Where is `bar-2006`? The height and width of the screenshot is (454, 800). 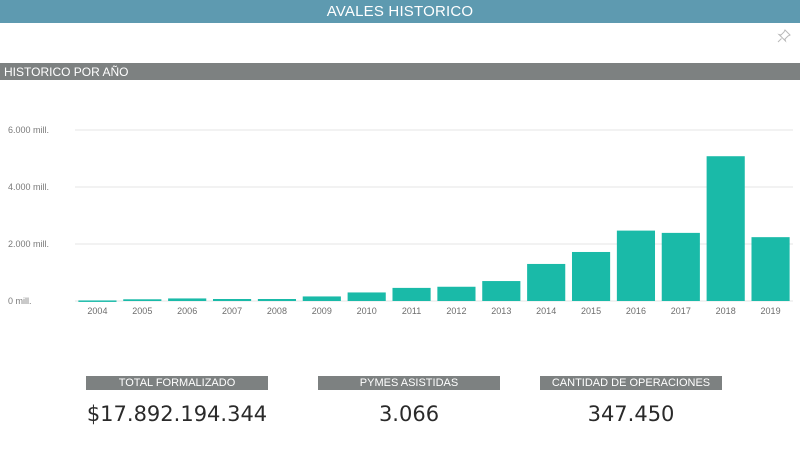 bar-2006 is located at coordinates (187, 299).